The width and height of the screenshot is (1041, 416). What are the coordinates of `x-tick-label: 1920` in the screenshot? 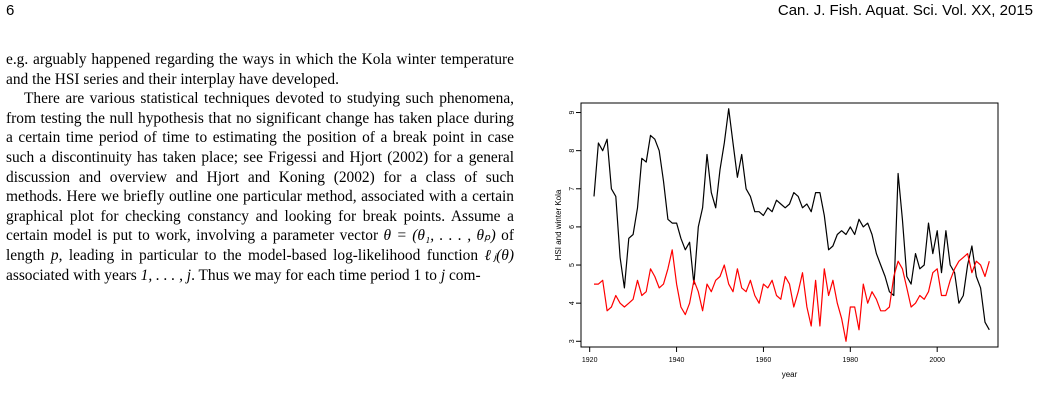 It's located at (590, 360).